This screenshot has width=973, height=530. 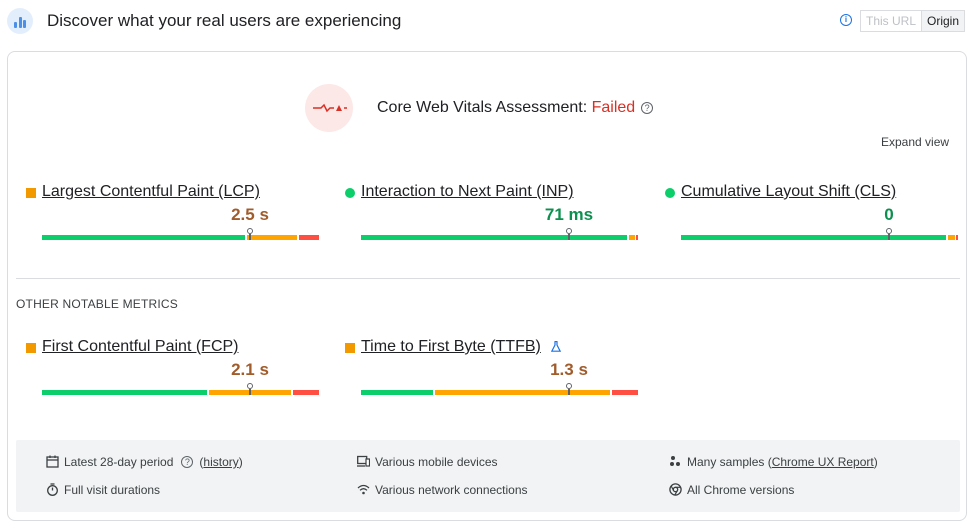 I want to click on metric-fcp: First Contentful Paint (FCP) 2.1 s, so click(x=167, y=373).